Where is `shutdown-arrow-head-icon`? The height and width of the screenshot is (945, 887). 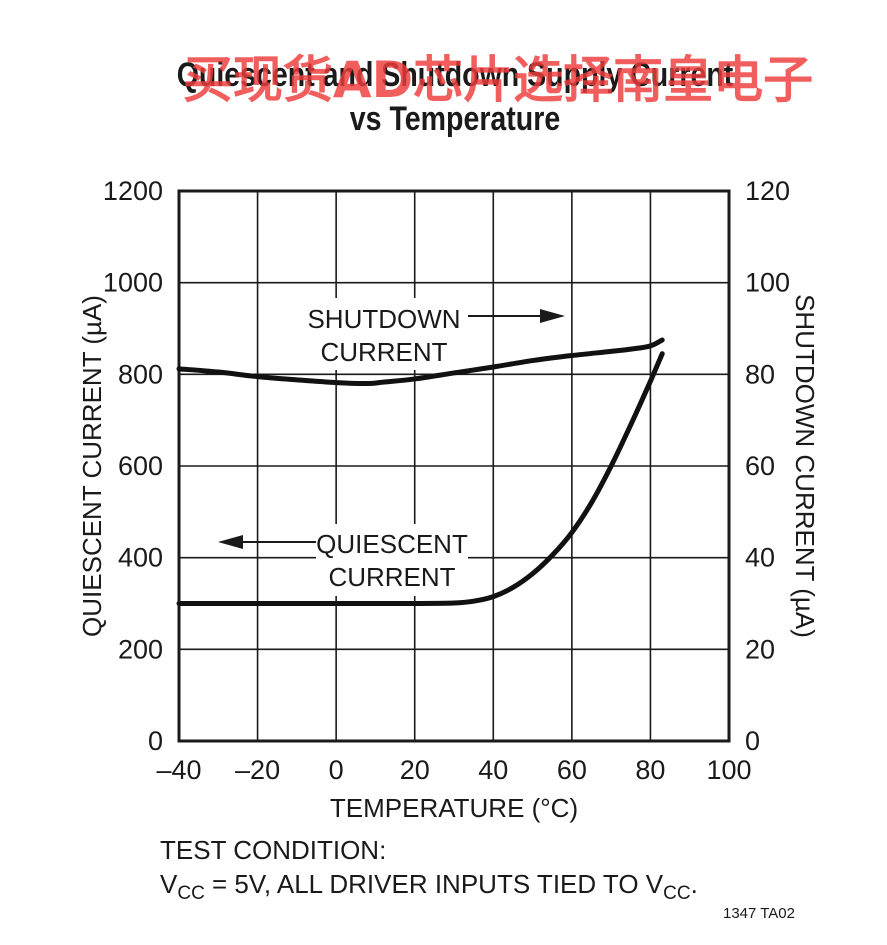
shutdown-arrow-head-icon is located at coordinates (552, 316).